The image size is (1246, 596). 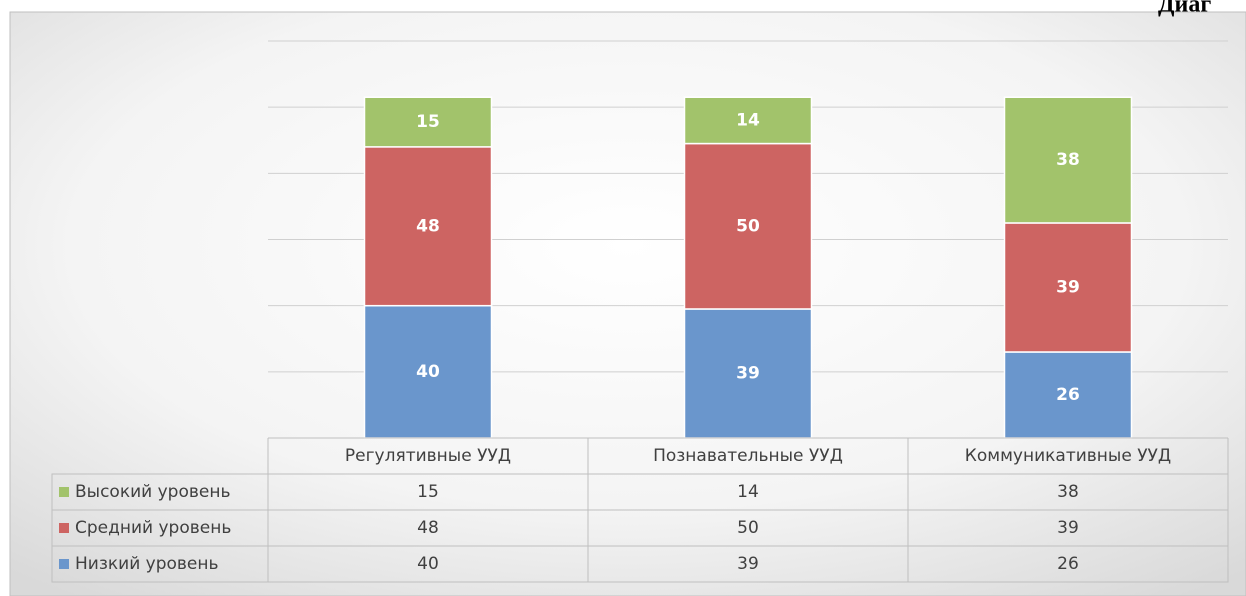 I want to click on legend-label: Средний уровень, so click(x=153, y=528).